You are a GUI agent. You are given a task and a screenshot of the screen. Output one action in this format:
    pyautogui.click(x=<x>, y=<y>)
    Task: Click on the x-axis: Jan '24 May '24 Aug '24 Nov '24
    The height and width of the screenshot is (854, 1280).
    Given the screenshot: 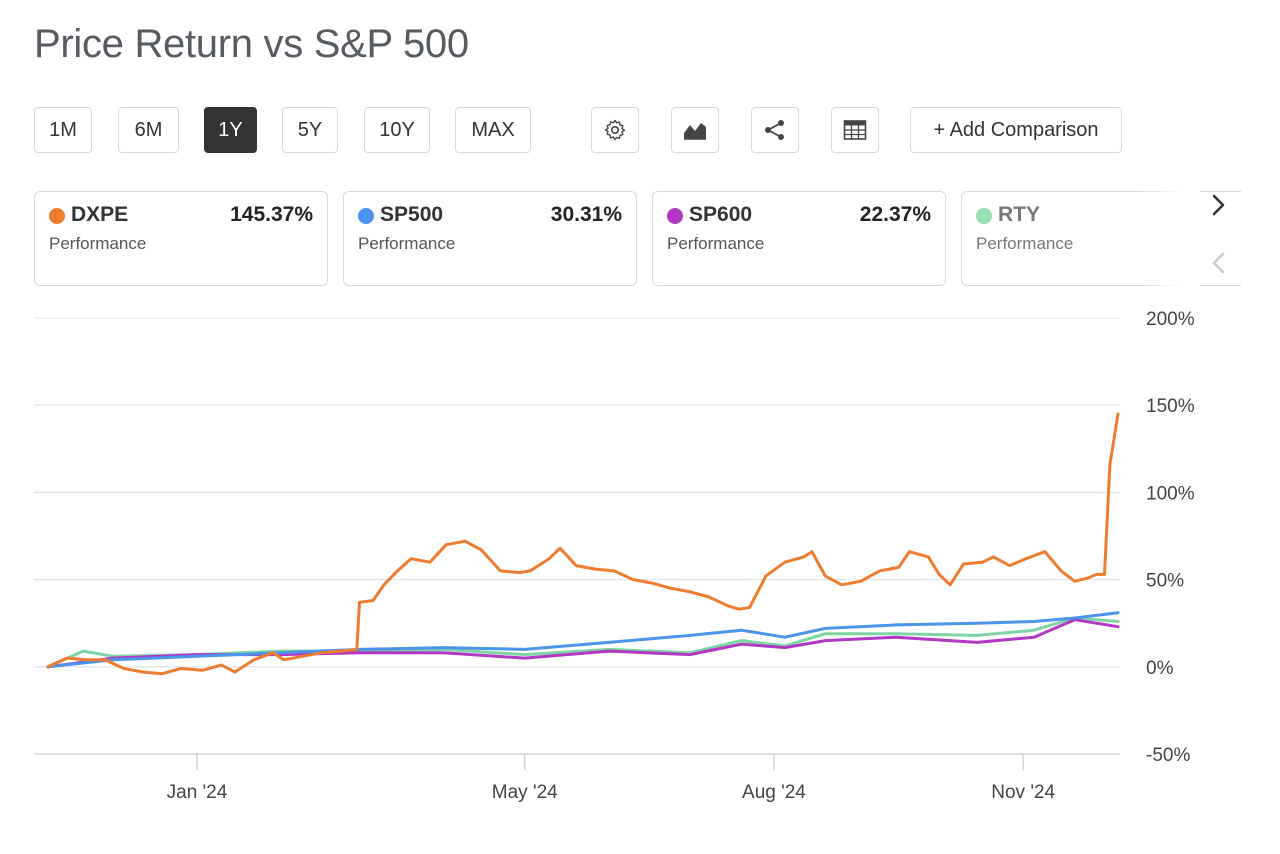 What is the action you would take?
    pyautogui.click(x=611, y=778)
    